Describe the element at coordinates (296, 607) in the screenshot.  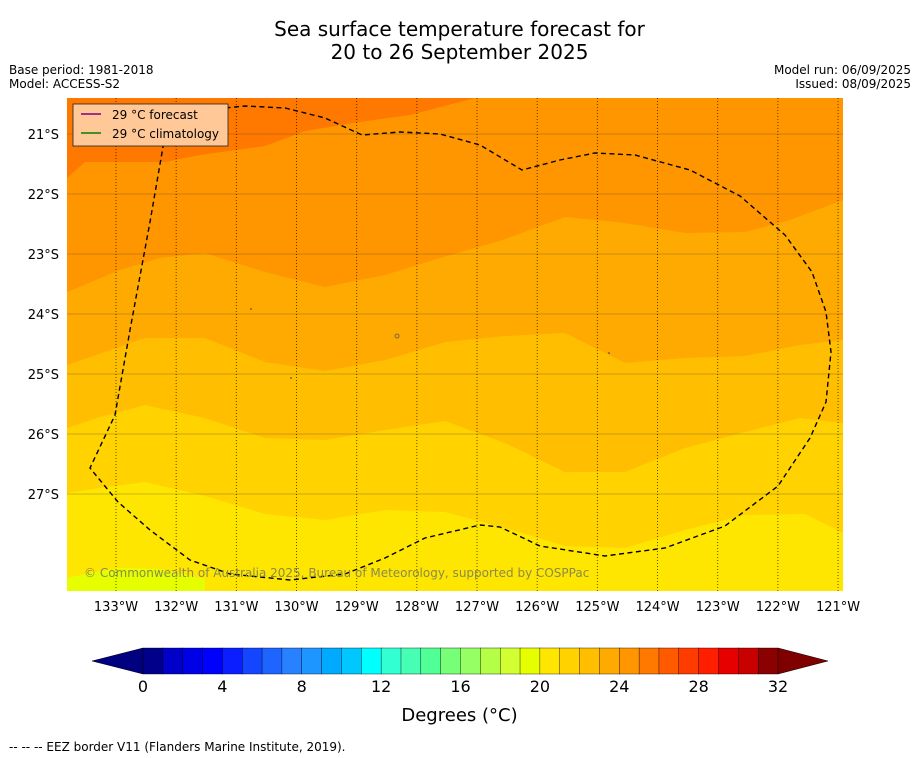
I see `longitude-label: 130°W` at that location.